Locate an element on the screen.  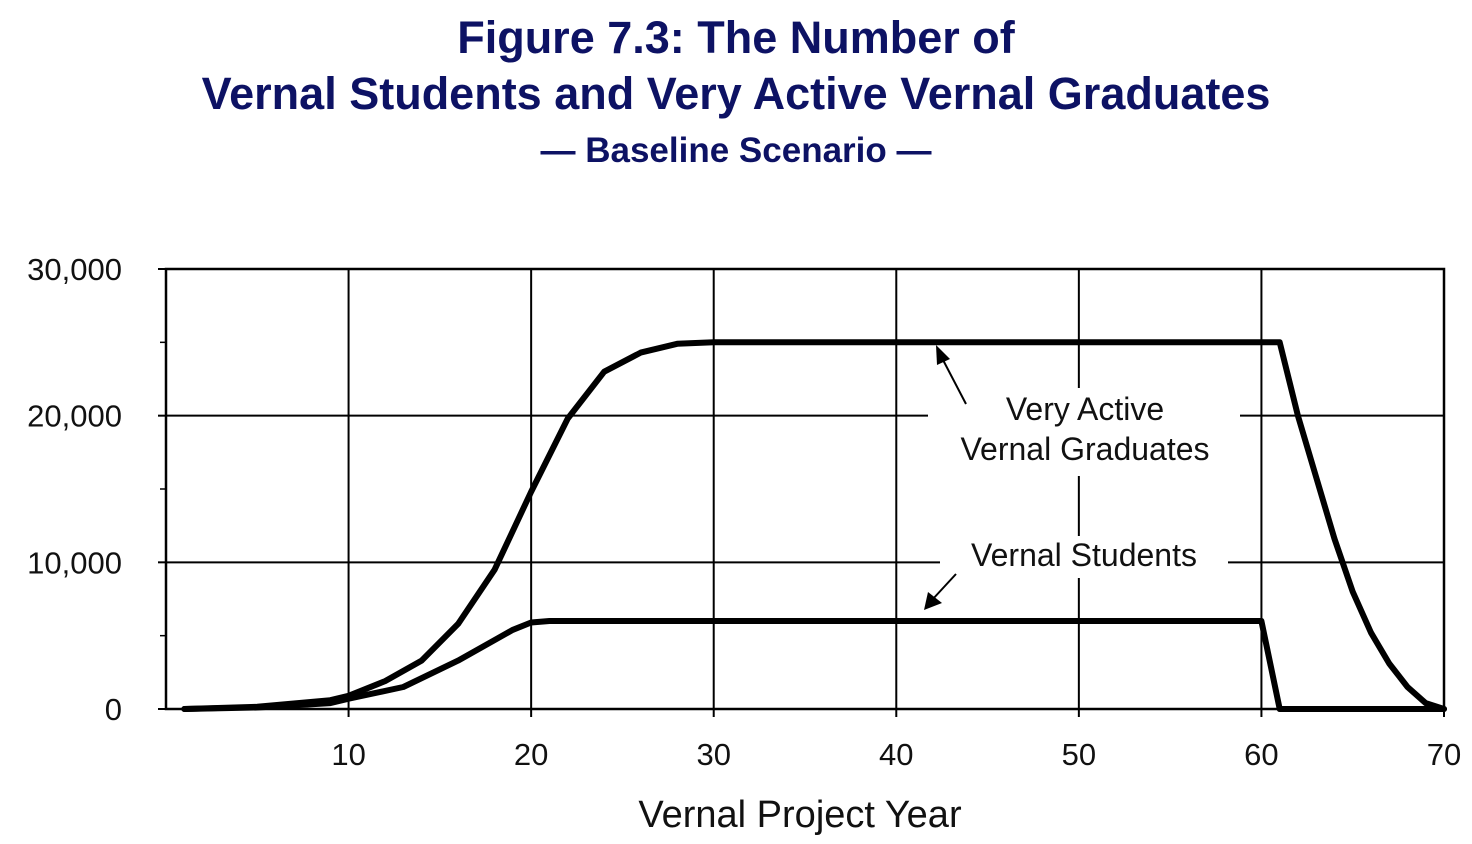
x-tick-label: 10 is located at coordinates (348, 754).